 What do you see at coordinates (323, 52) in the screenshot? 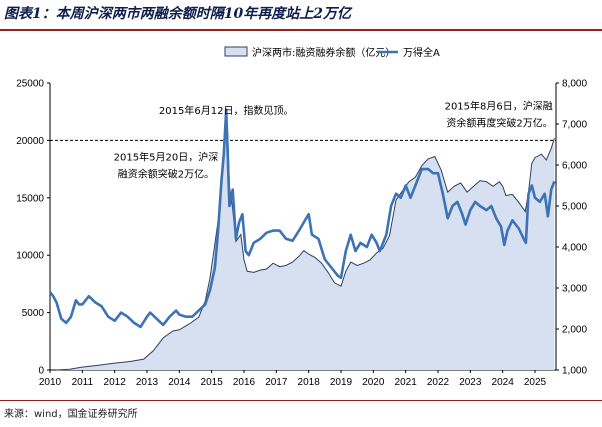
I see `legend-label-margin: 沪深两市:融资融券余额（亿元）` at bounding box center [323, 52].